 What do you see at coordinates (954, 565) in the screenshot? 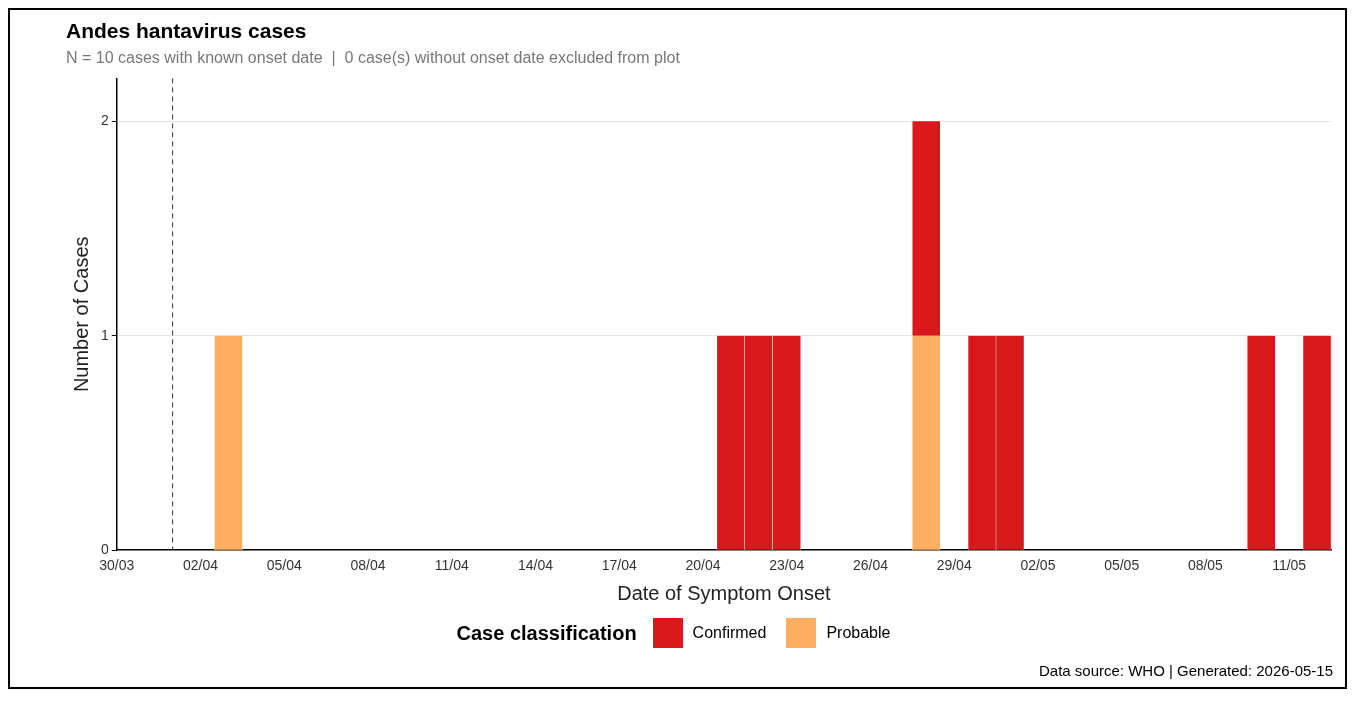
I see `x-tick-label: 29/04` at bounding box center [954, 565].